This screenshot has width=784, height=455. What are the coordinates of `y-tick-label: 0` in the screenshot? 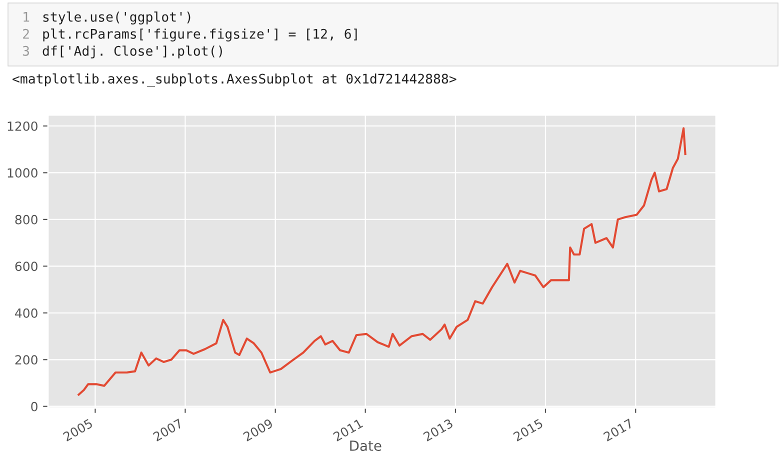 It's located at (34, 407).